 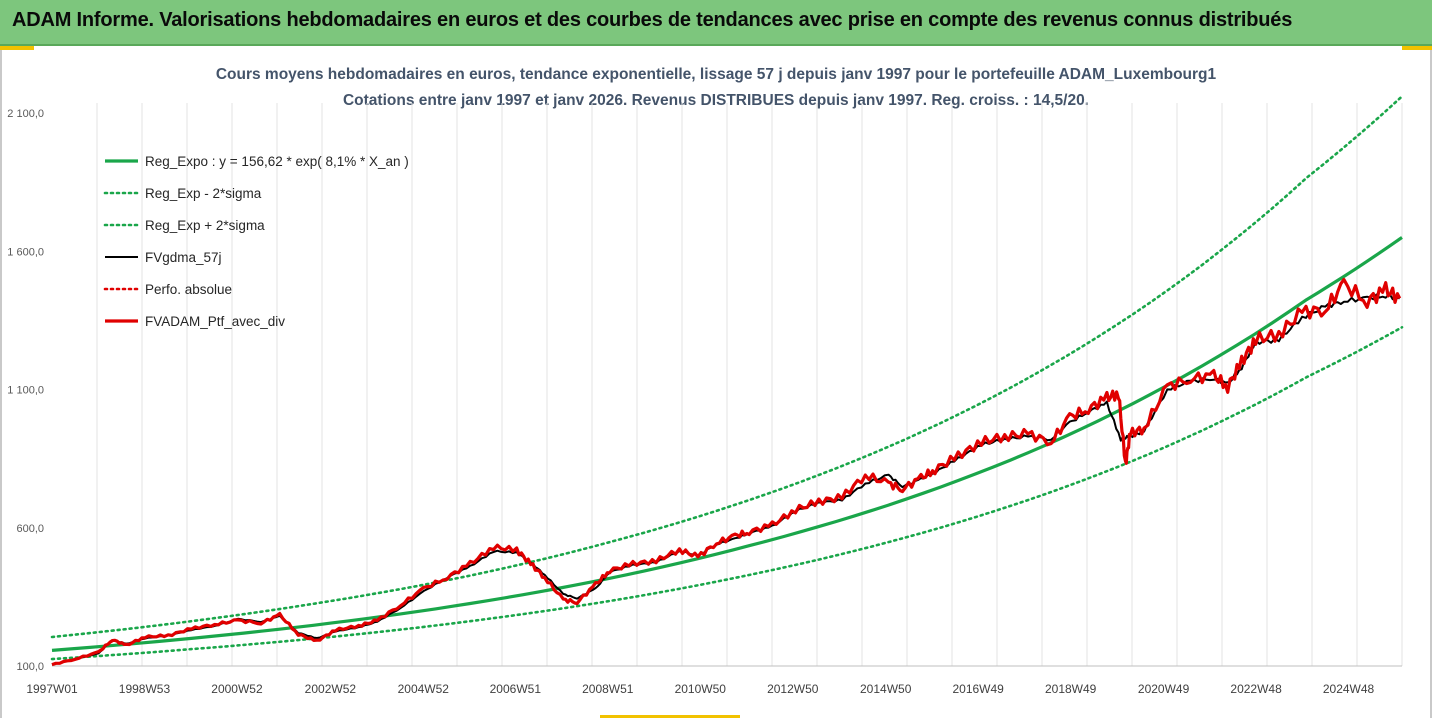 What do you see at coordinates (237, 689) in the screenshot?
I see `x-tick-label: 2000W52` at bounding box center [237, 689].